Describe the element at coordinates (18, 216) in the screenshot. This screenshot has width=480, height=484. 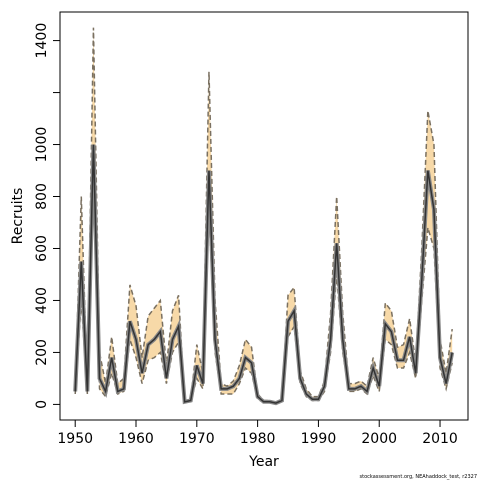
I see `y-axis-label: Recruits` at that location.